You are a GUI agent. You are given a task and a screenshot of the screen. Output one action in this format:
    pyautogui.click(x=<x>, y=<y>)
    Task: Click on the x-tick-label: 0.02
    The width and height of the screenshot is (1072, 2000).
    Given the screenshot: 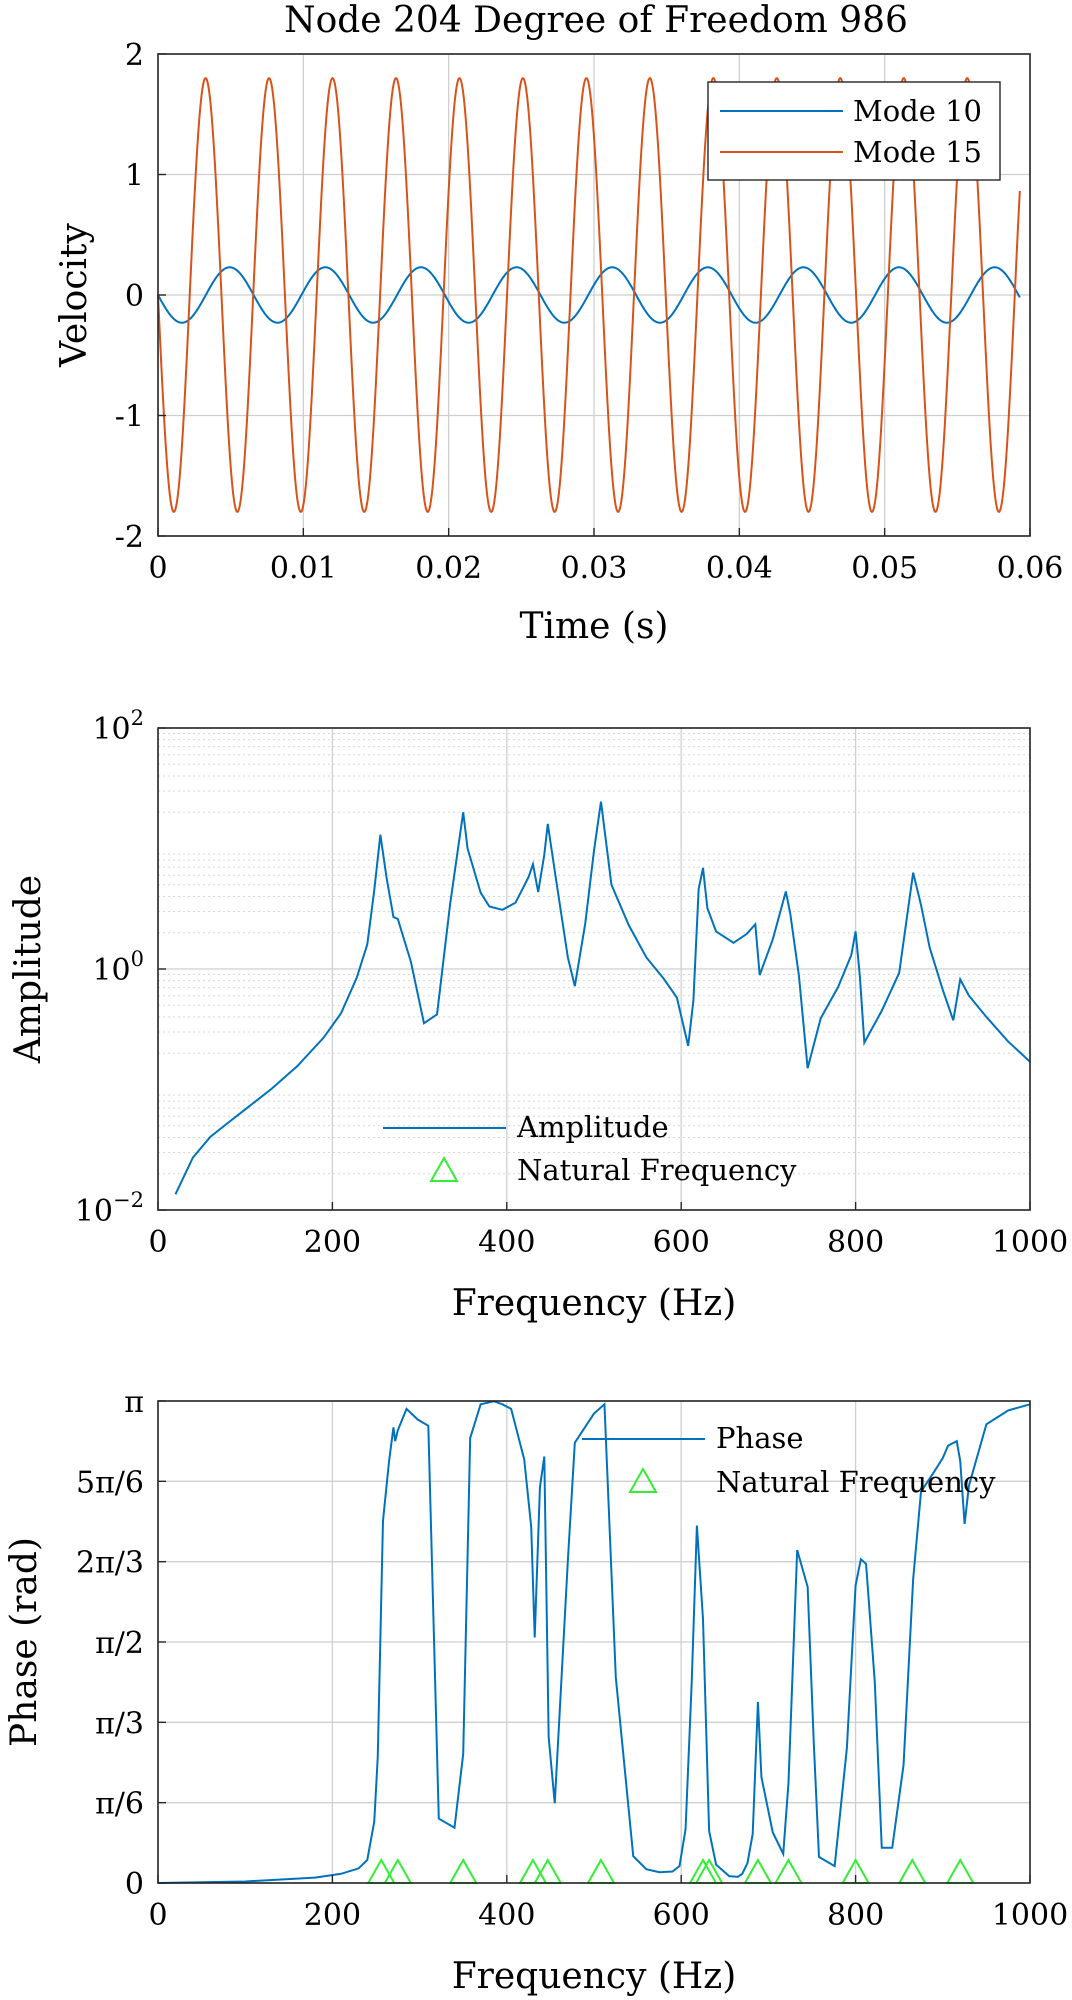 What is the action you would take?
    pyautogui.click(x=448, y=568)
    